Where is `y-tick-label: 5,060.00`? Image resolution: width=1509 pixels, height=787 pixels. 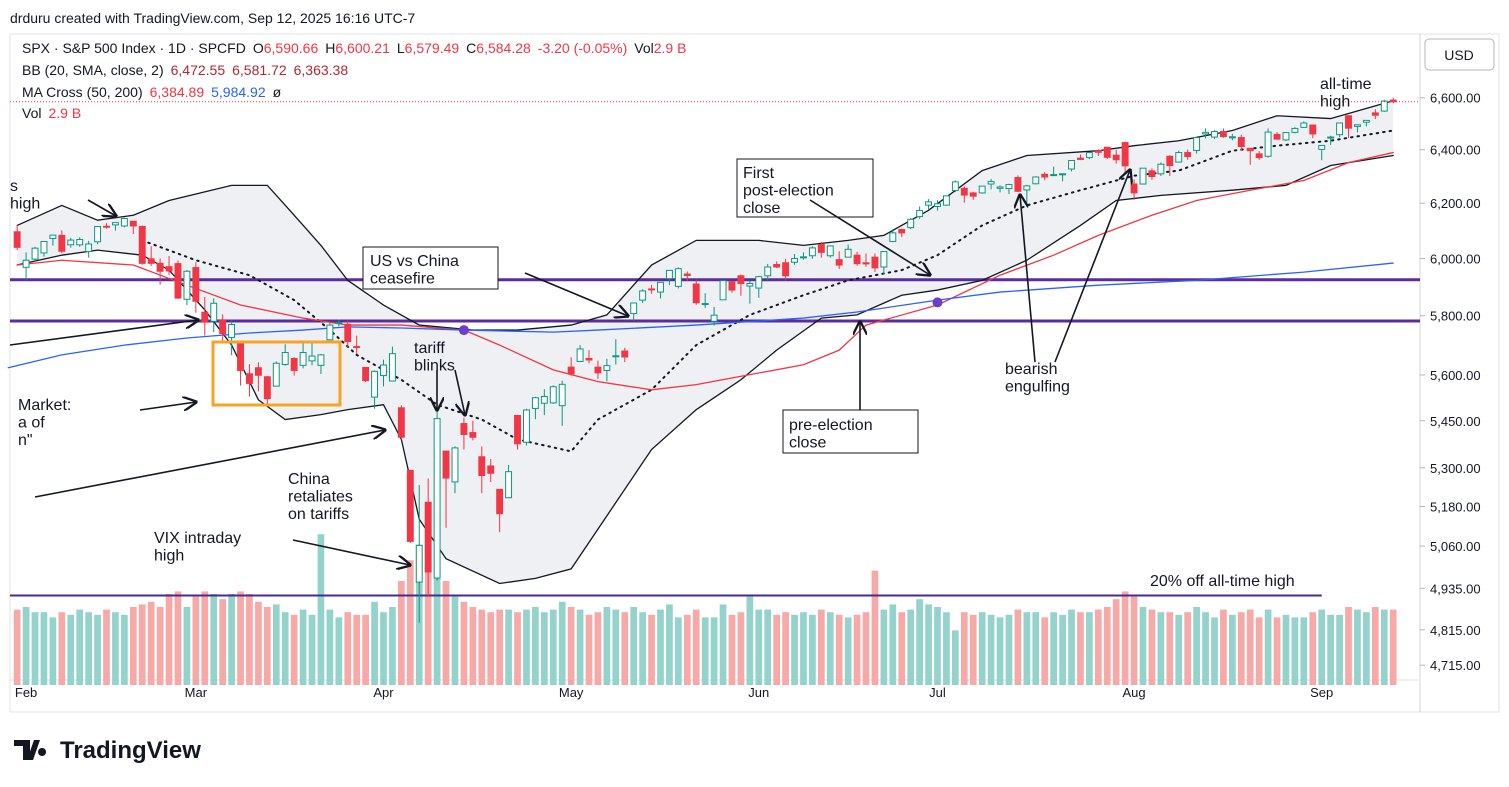 y-tick-label: 5,060.00 is located at coordinates (1455, 546).